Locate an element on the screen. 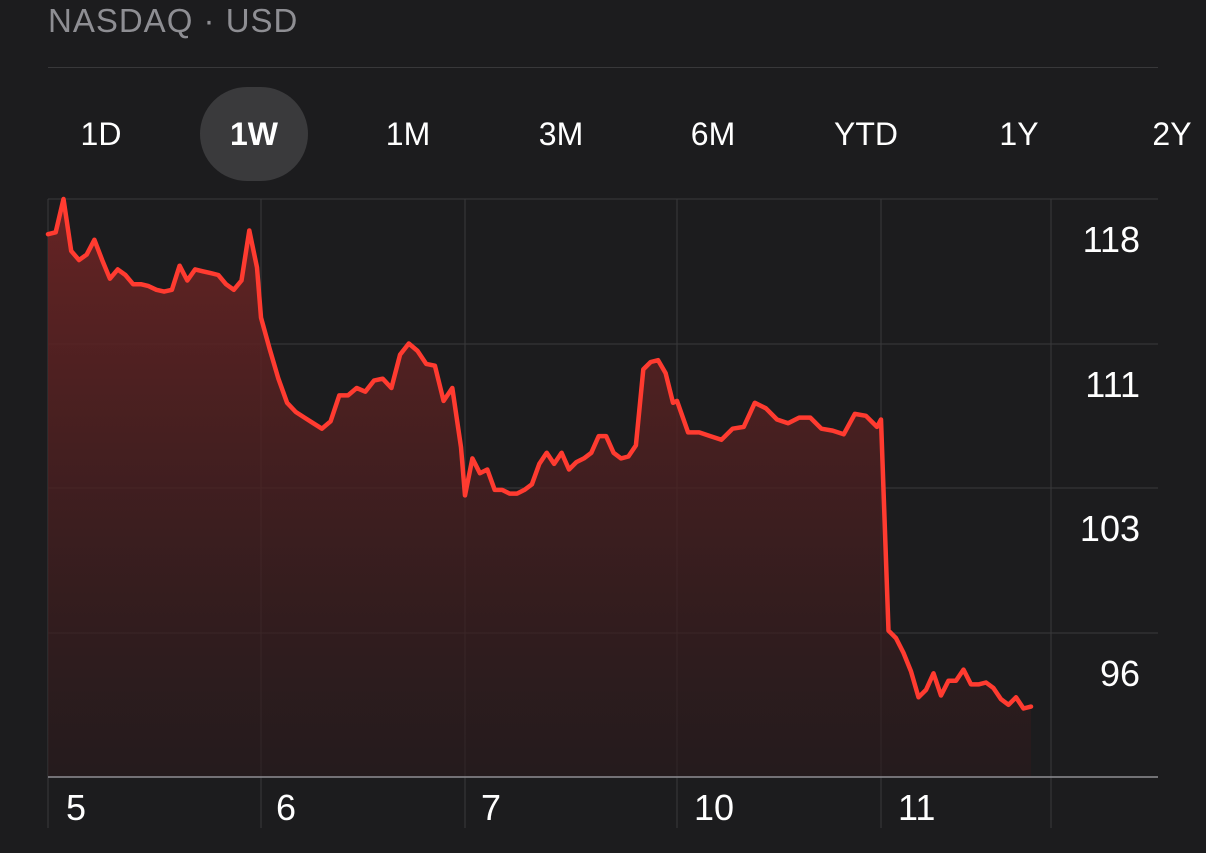  tab-1d: 1D is located at coordinates (101, 134).